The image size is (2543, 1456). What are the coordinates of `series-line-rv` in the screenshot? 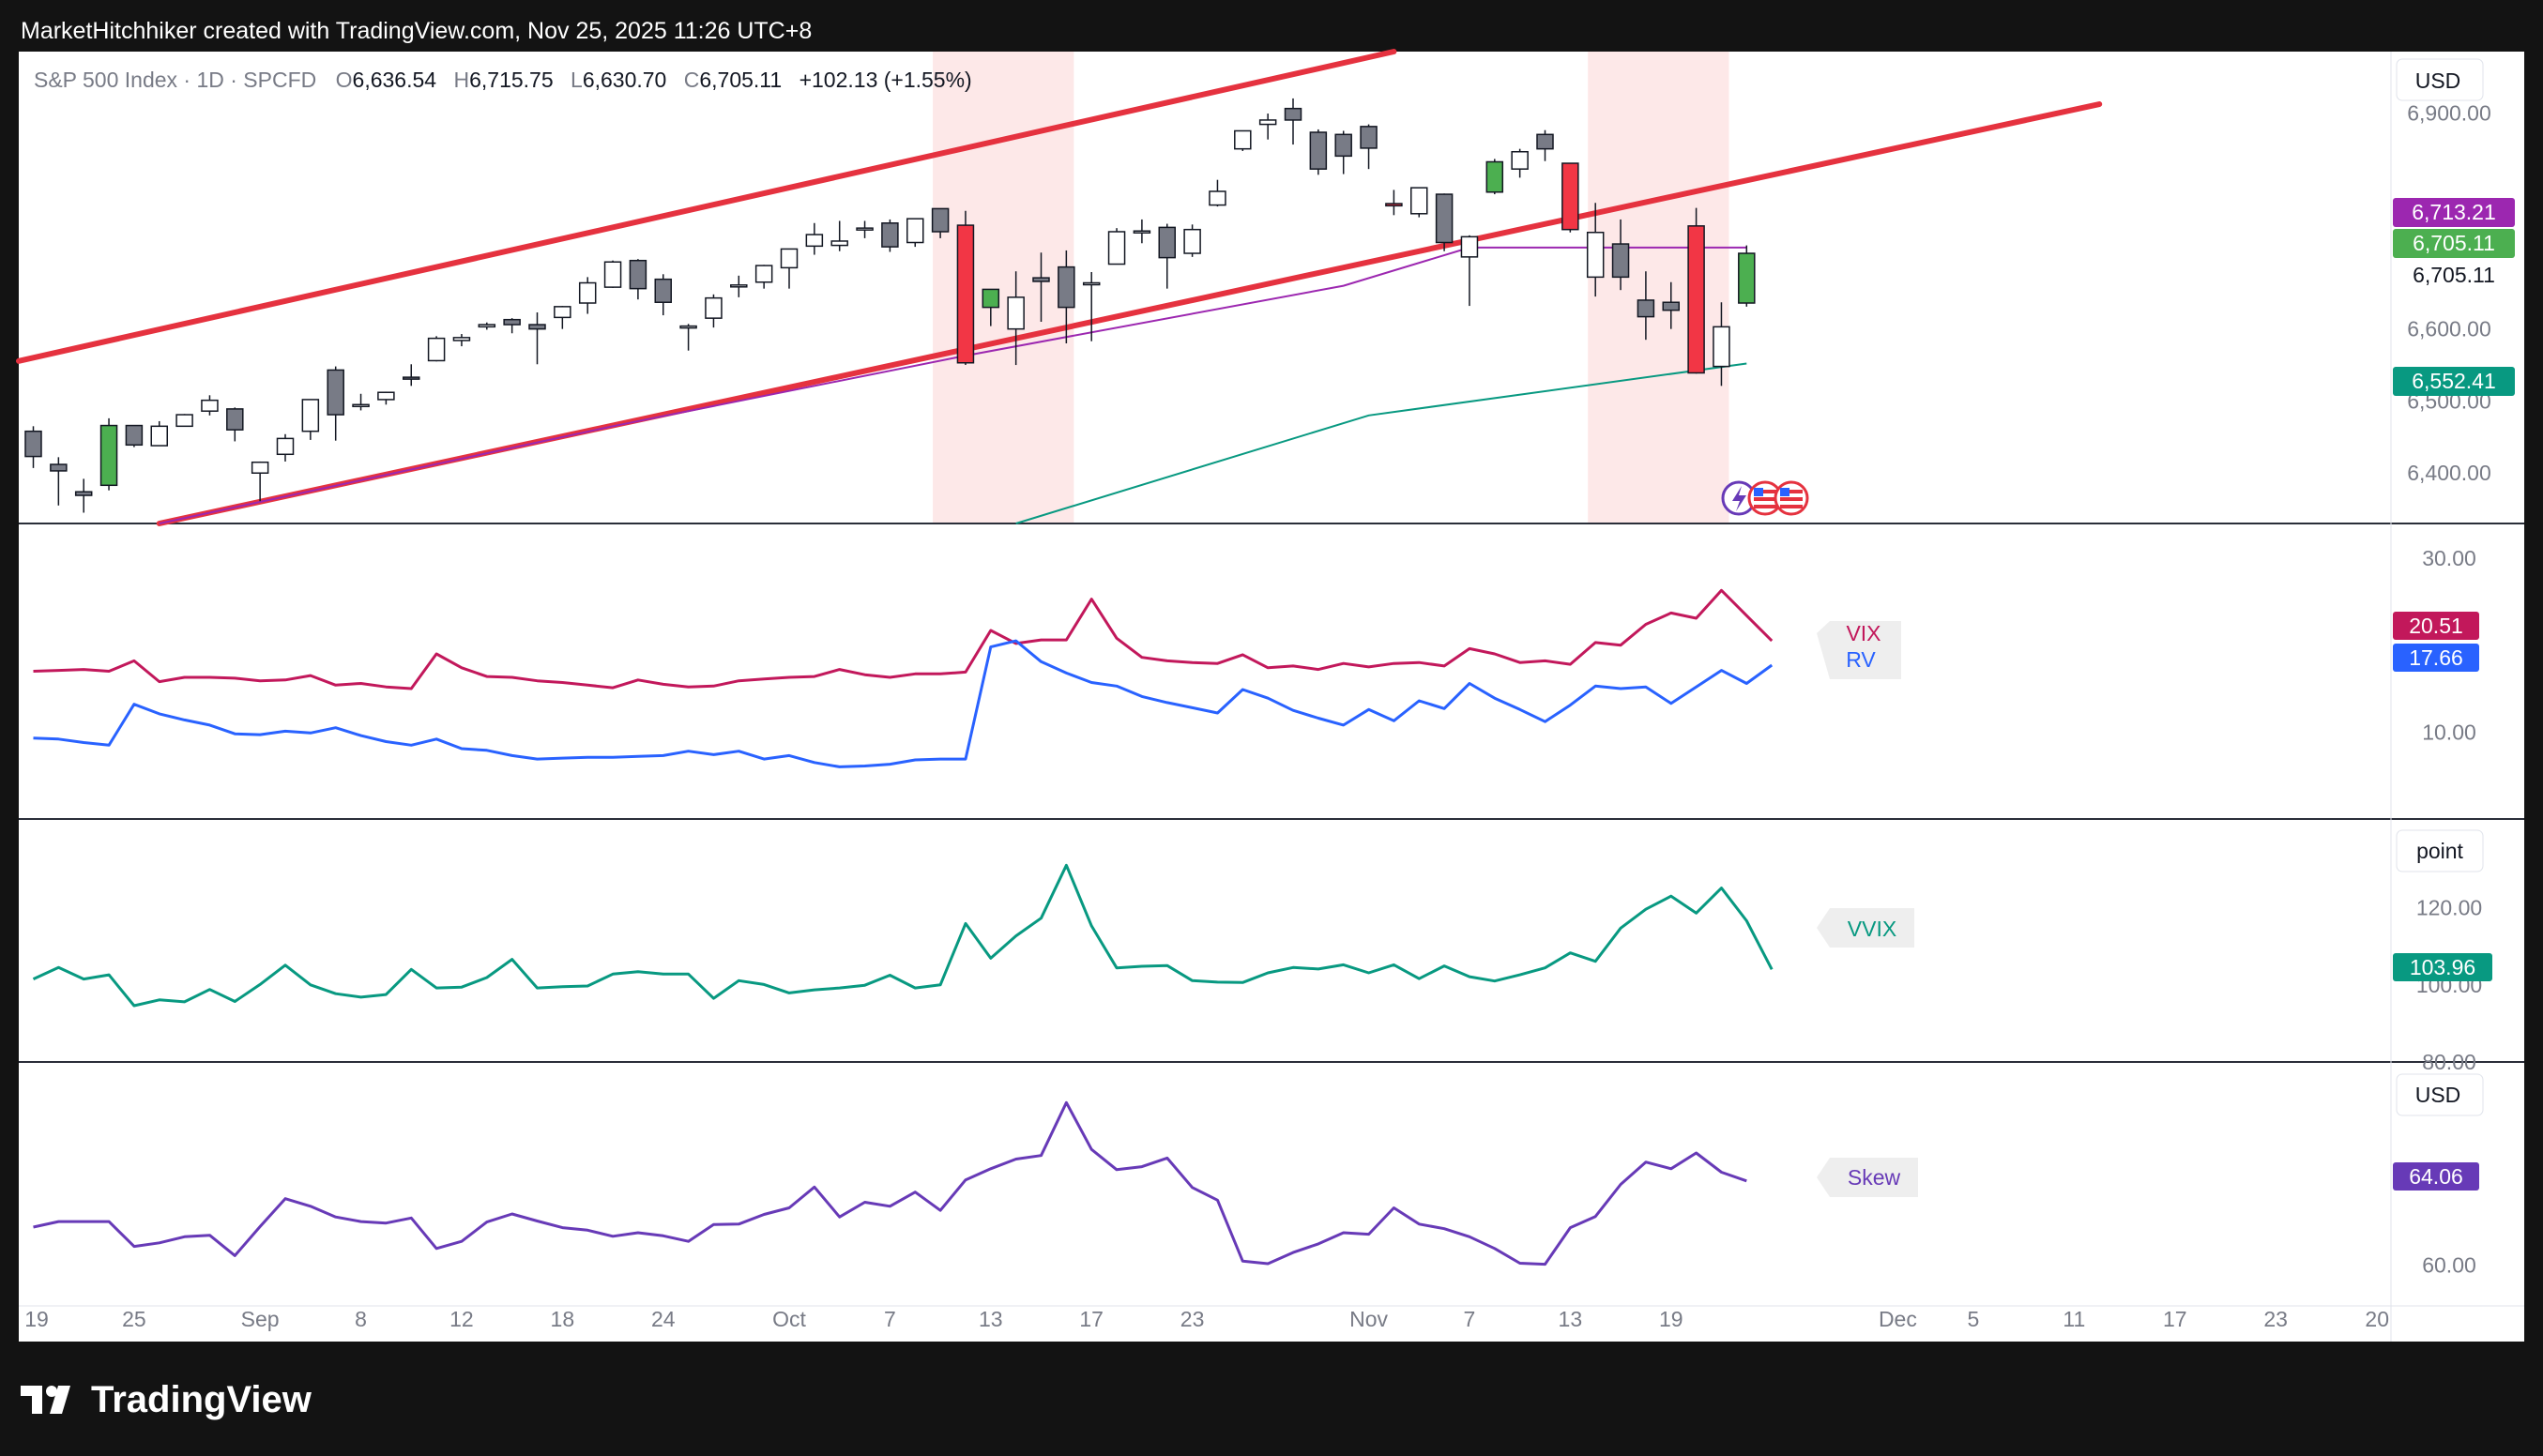 It's located at (903, 703).